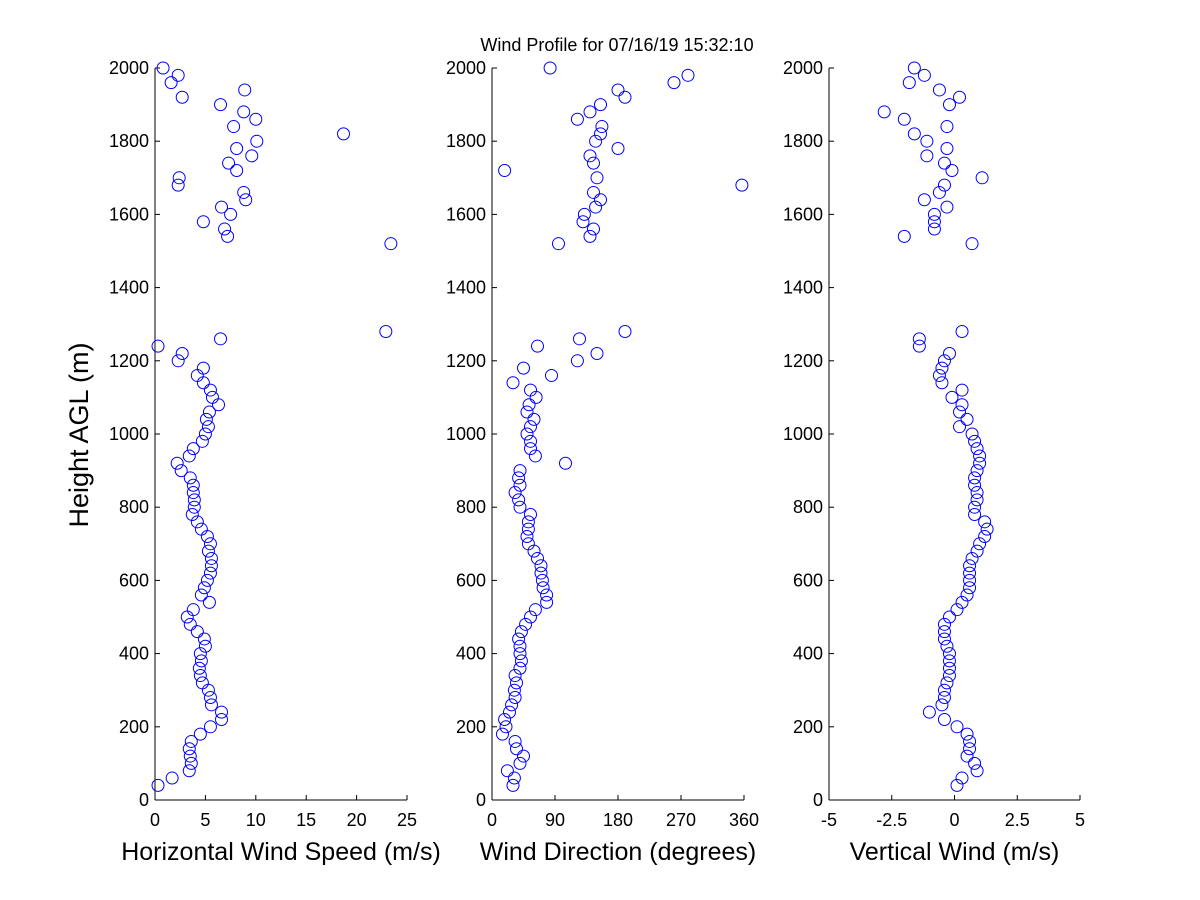 This screenshot has width=1200, height=900. Describe the element at coordinates (616, 45) in the screenshot. I see `chart-title: Wind Profile for 07/16/19 15:32:10` at that location.